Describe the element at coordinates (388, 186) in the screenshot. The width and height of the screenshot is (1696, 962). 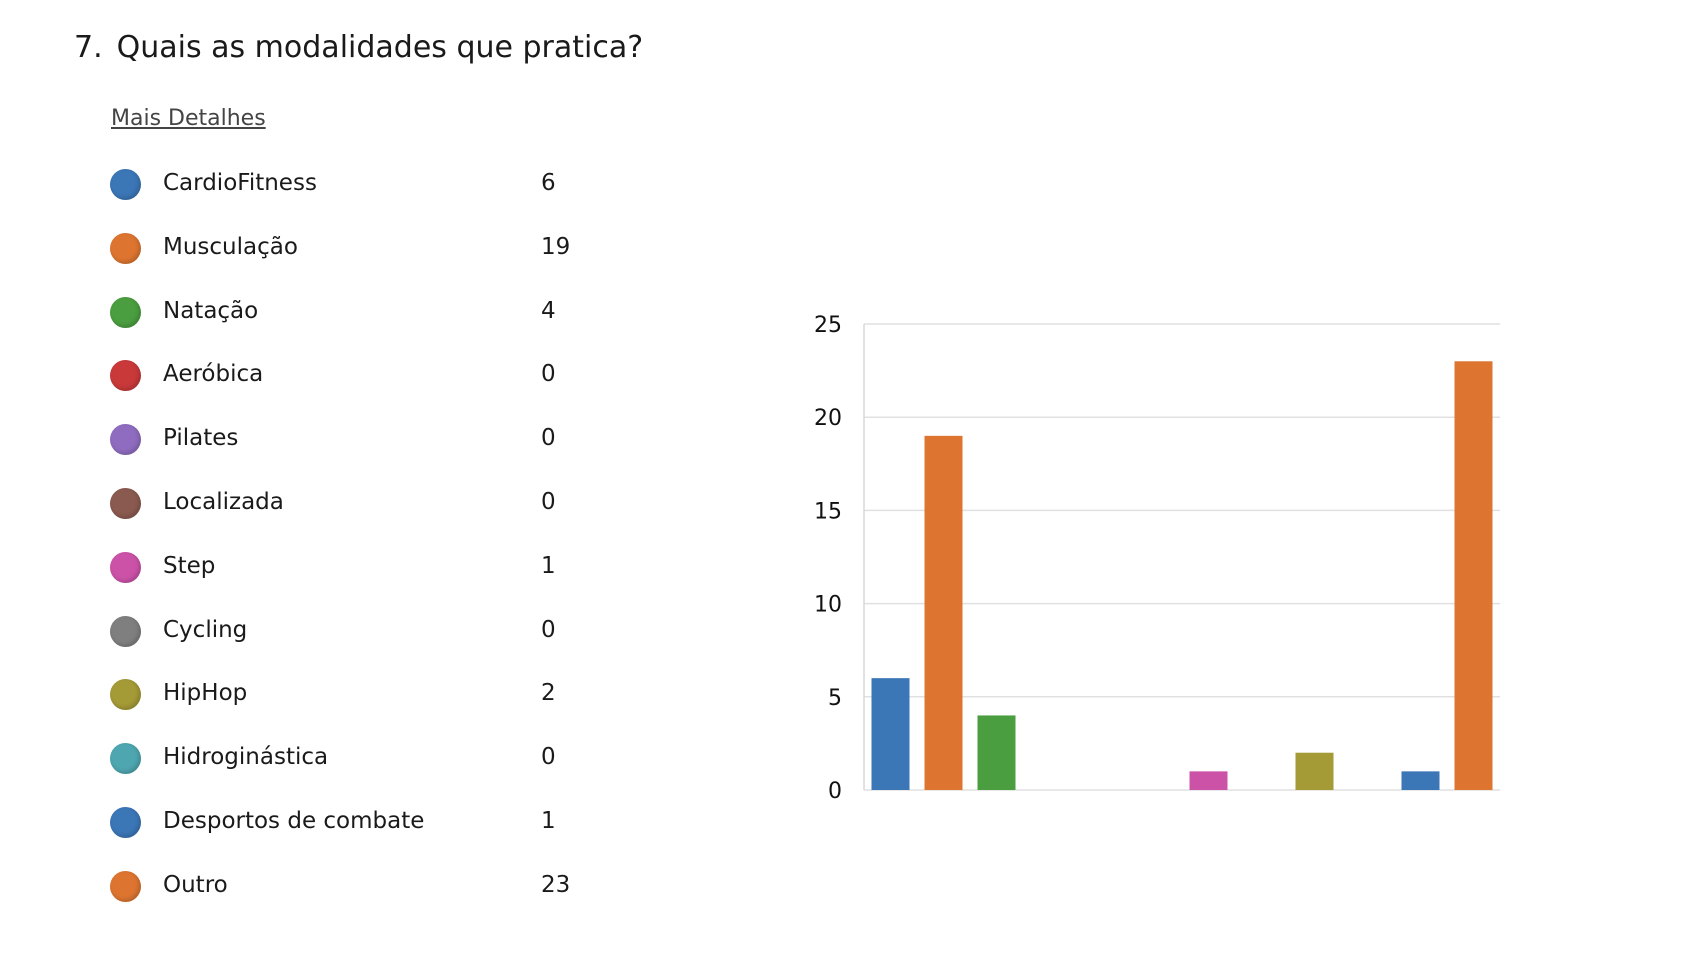
I see `legend-item: CardioFitness 6` at that location.